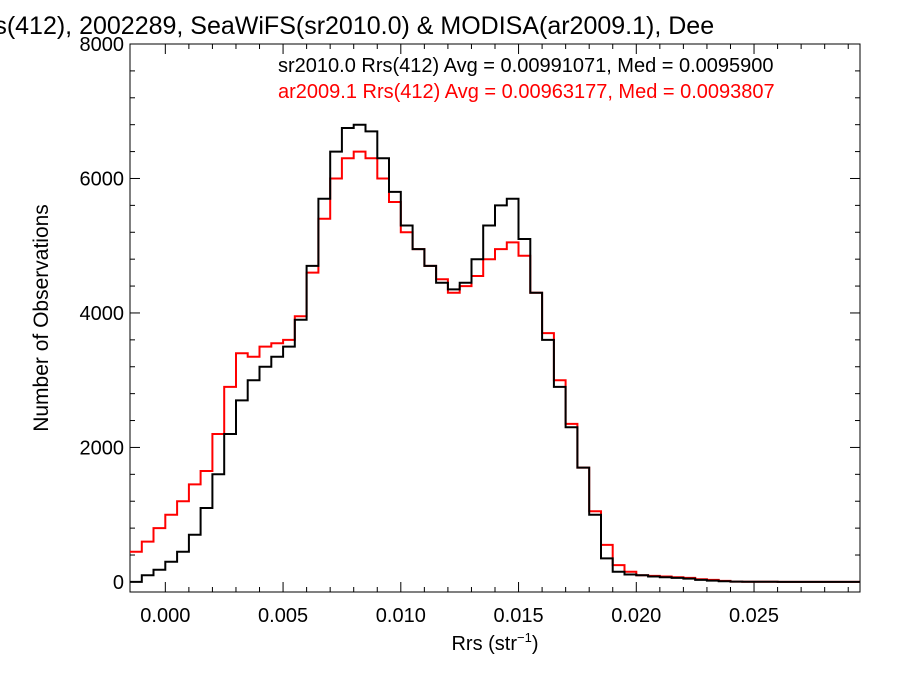 The image size is (900, 675). Describe the element at coordinates (102, 448) in the screenshot. I see `y-tick-label: 2000` at that location.